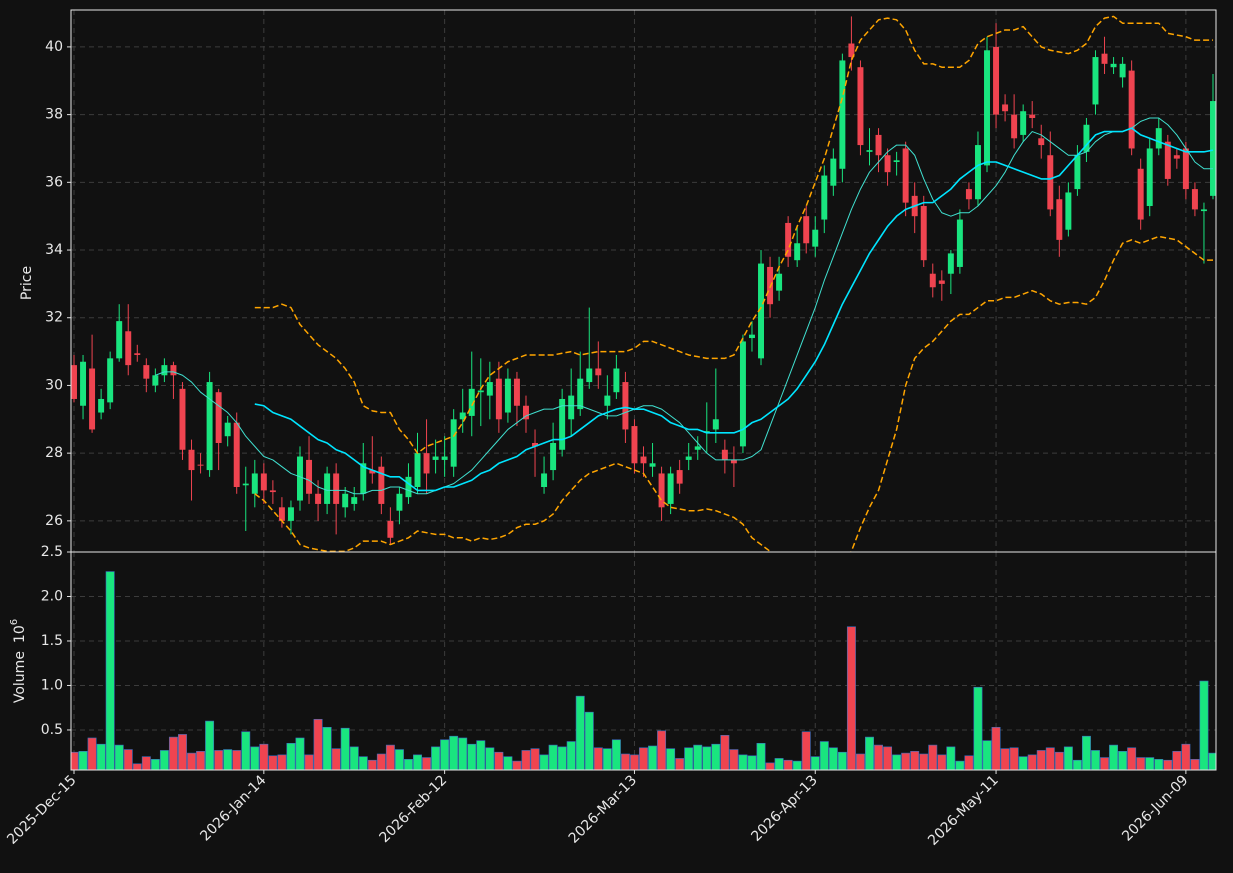 This screenshot has height=873, width=1233. Describe the element at coordinates (18, 661) in the screenshot. I see `volume-axis-label: Volume 106` at that location.